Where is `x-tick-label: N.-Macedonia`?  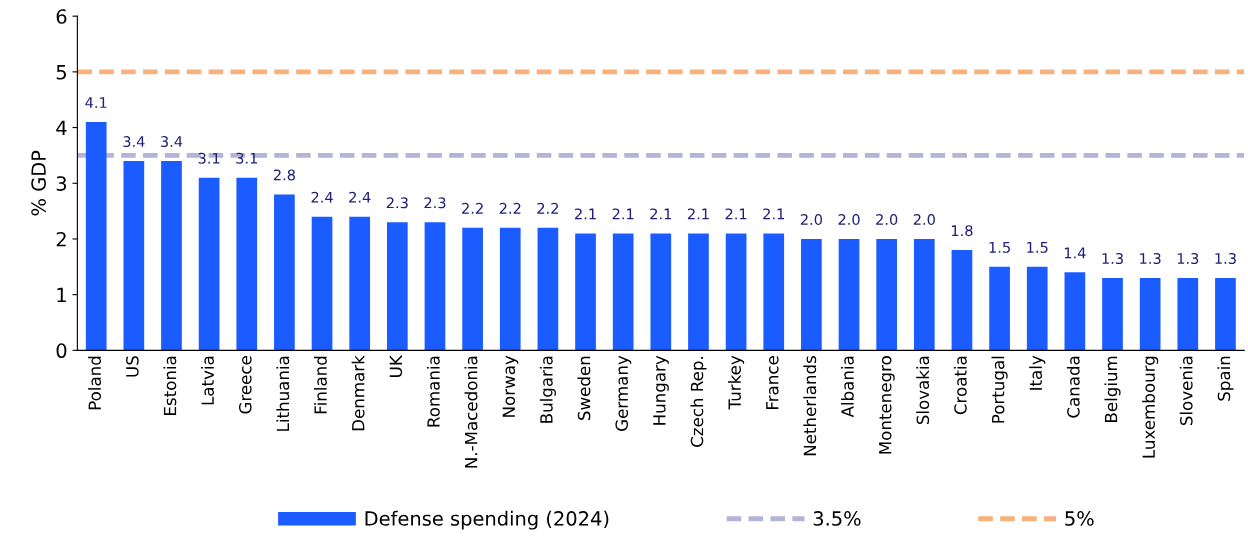 x-tick-label: N.-Macedonia is located at coordinates (471, 412).